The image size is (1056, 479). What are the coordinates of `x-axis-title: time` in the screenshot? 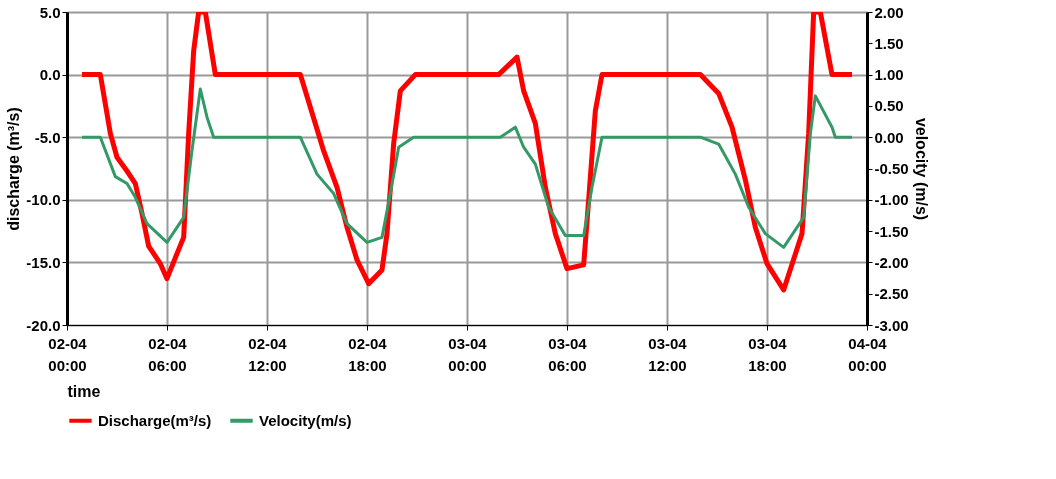 It's located at (84, 391).